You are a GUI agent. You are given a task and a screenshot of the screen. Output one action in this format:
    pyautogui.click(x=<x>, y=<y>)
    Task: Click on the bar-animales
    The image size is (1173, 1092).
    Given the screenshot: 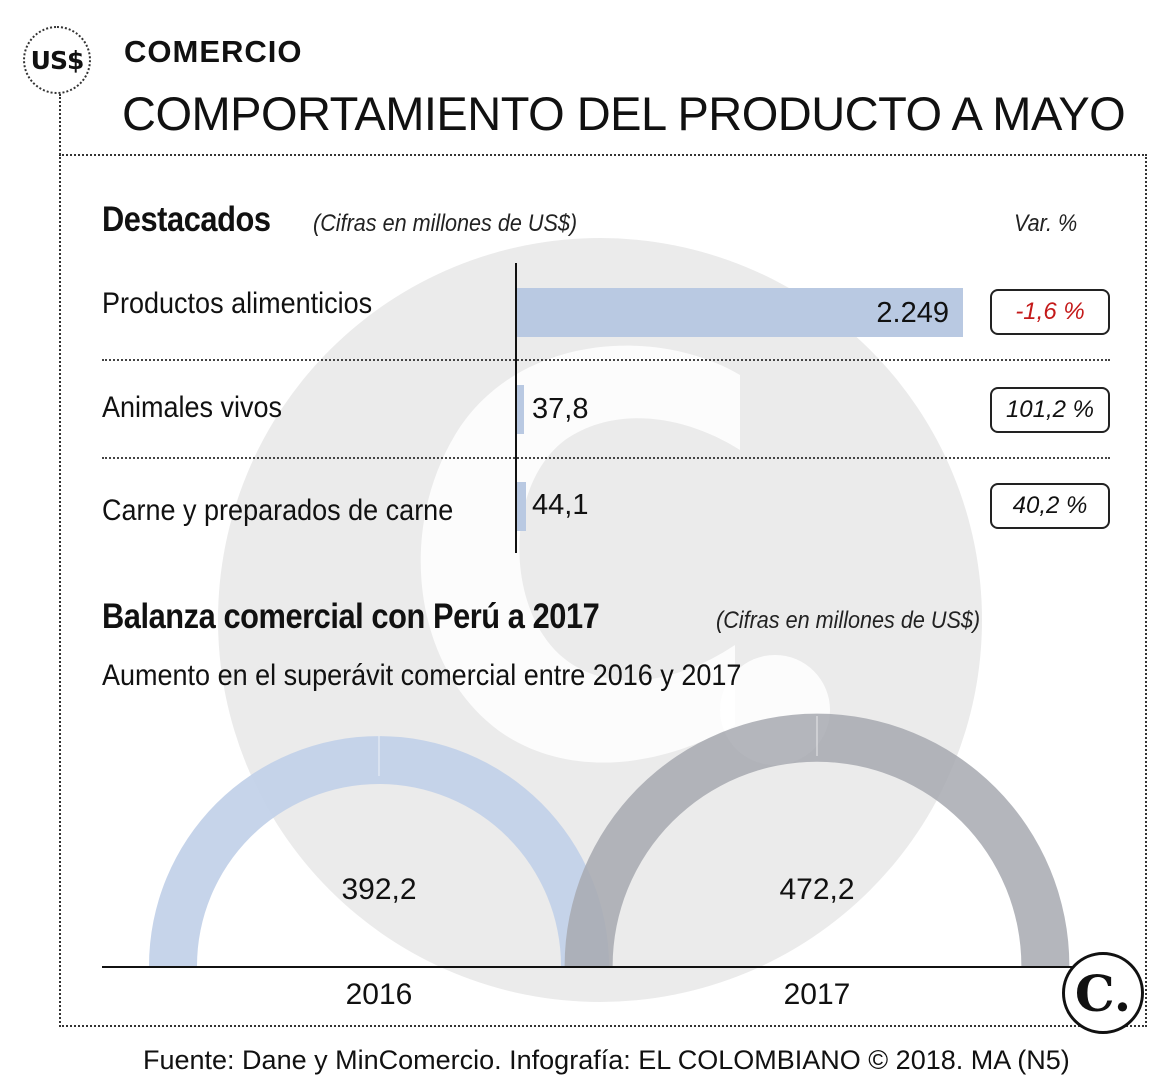 What is the action you would take?
    pyautogui.click(x=521, y=409)
    